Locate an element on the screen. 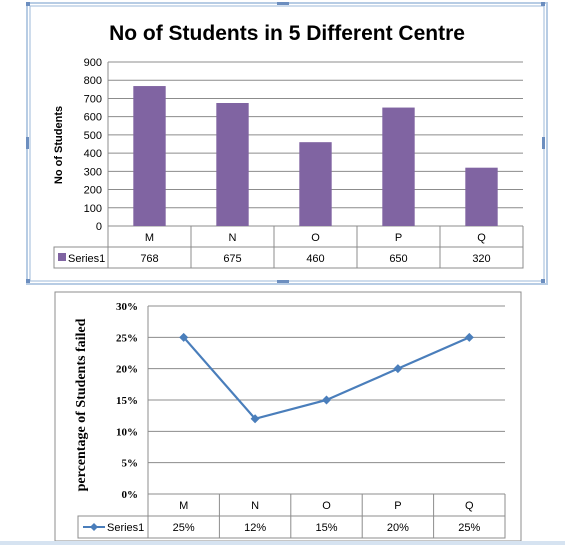 Image resolution: width=565 pixels, height=545 pixels. chart-2-category-label: O is located at coordinates (326, 506).